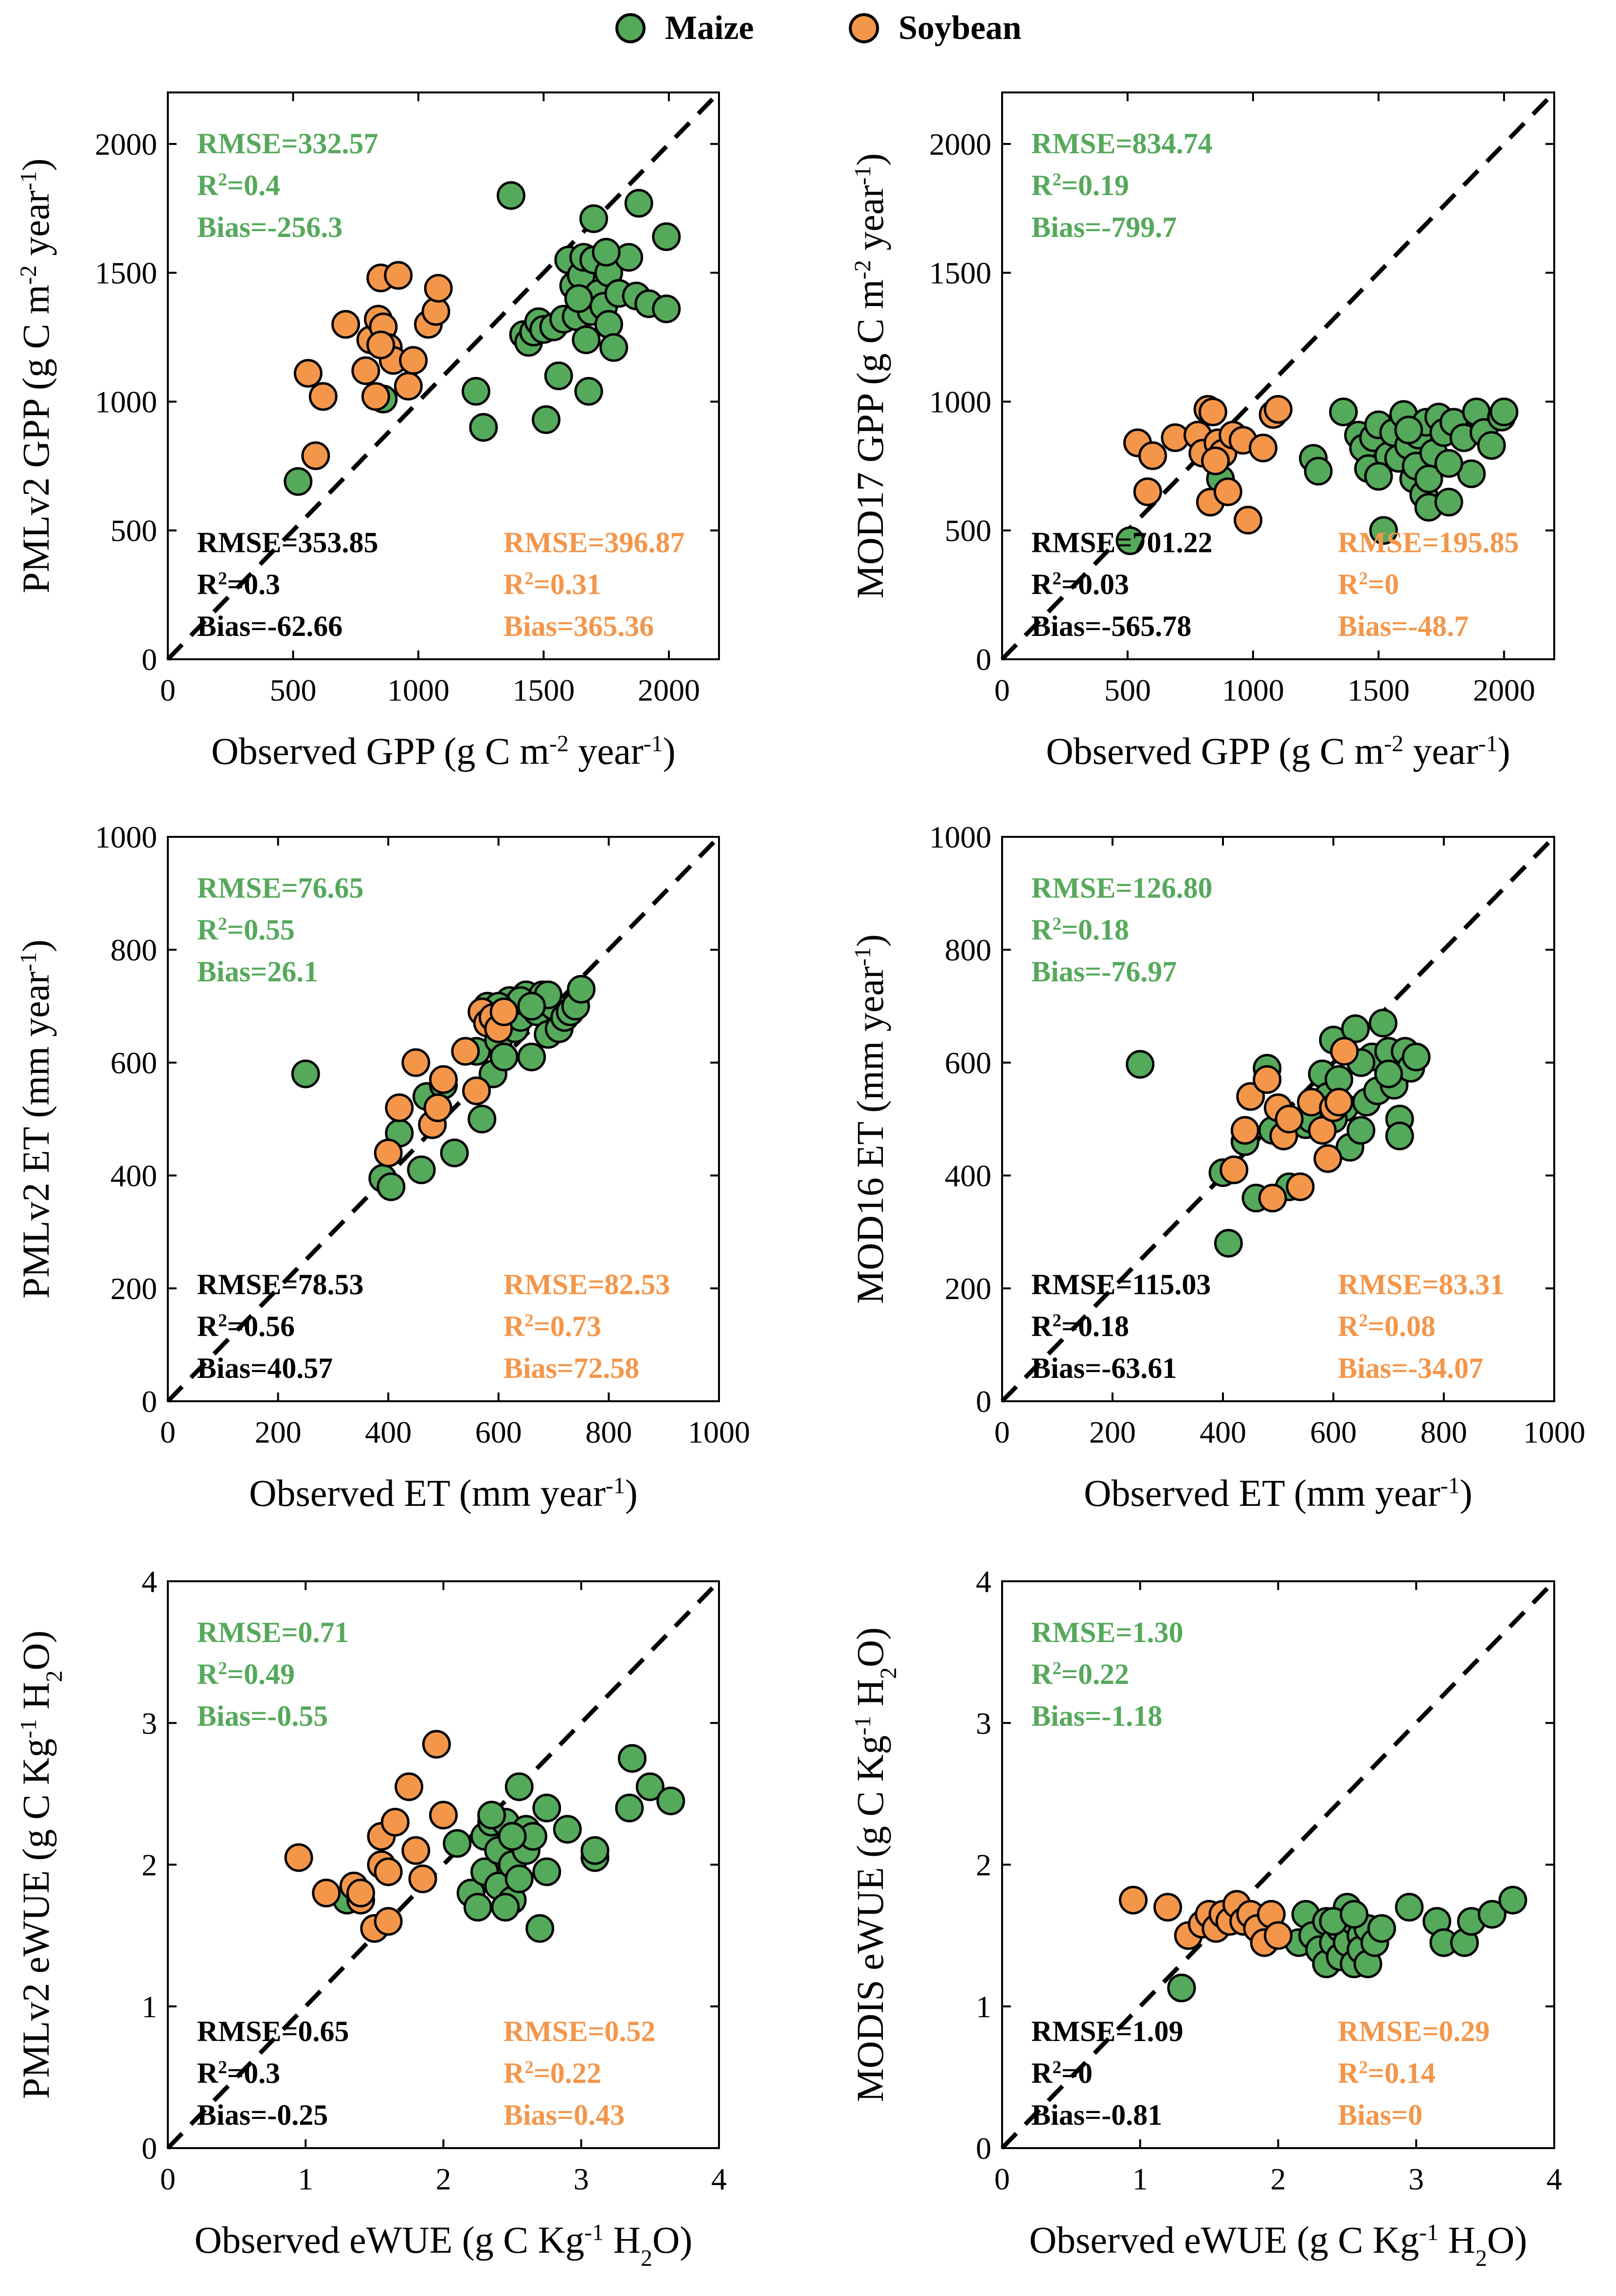 Image resolution: width=1616 pixels, height=2296 pixels. What do you see at coordinates (552, 584) in the screenshot?
I see `stats-soybean-line: R2=0.31` at bounding box center [552, 584].